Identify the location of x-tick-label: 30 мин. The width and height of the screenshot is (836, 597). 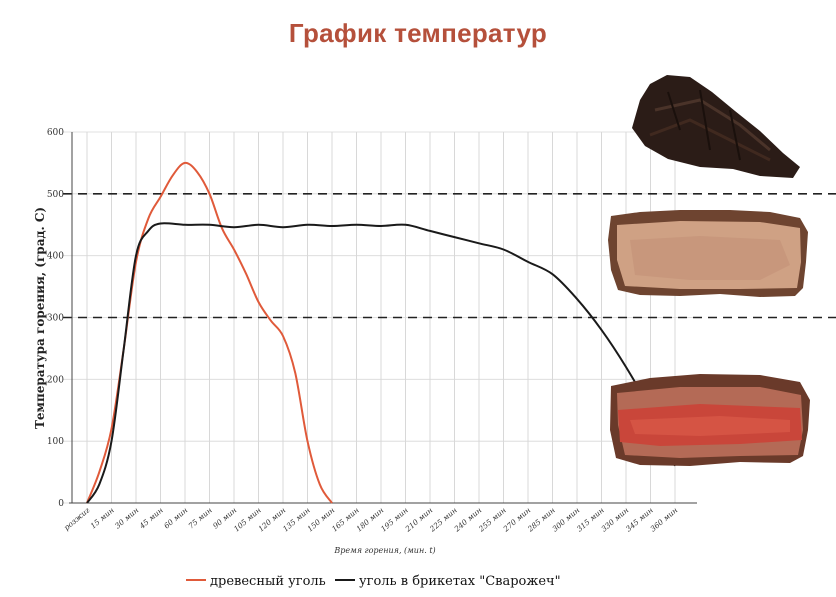
(126, 518).